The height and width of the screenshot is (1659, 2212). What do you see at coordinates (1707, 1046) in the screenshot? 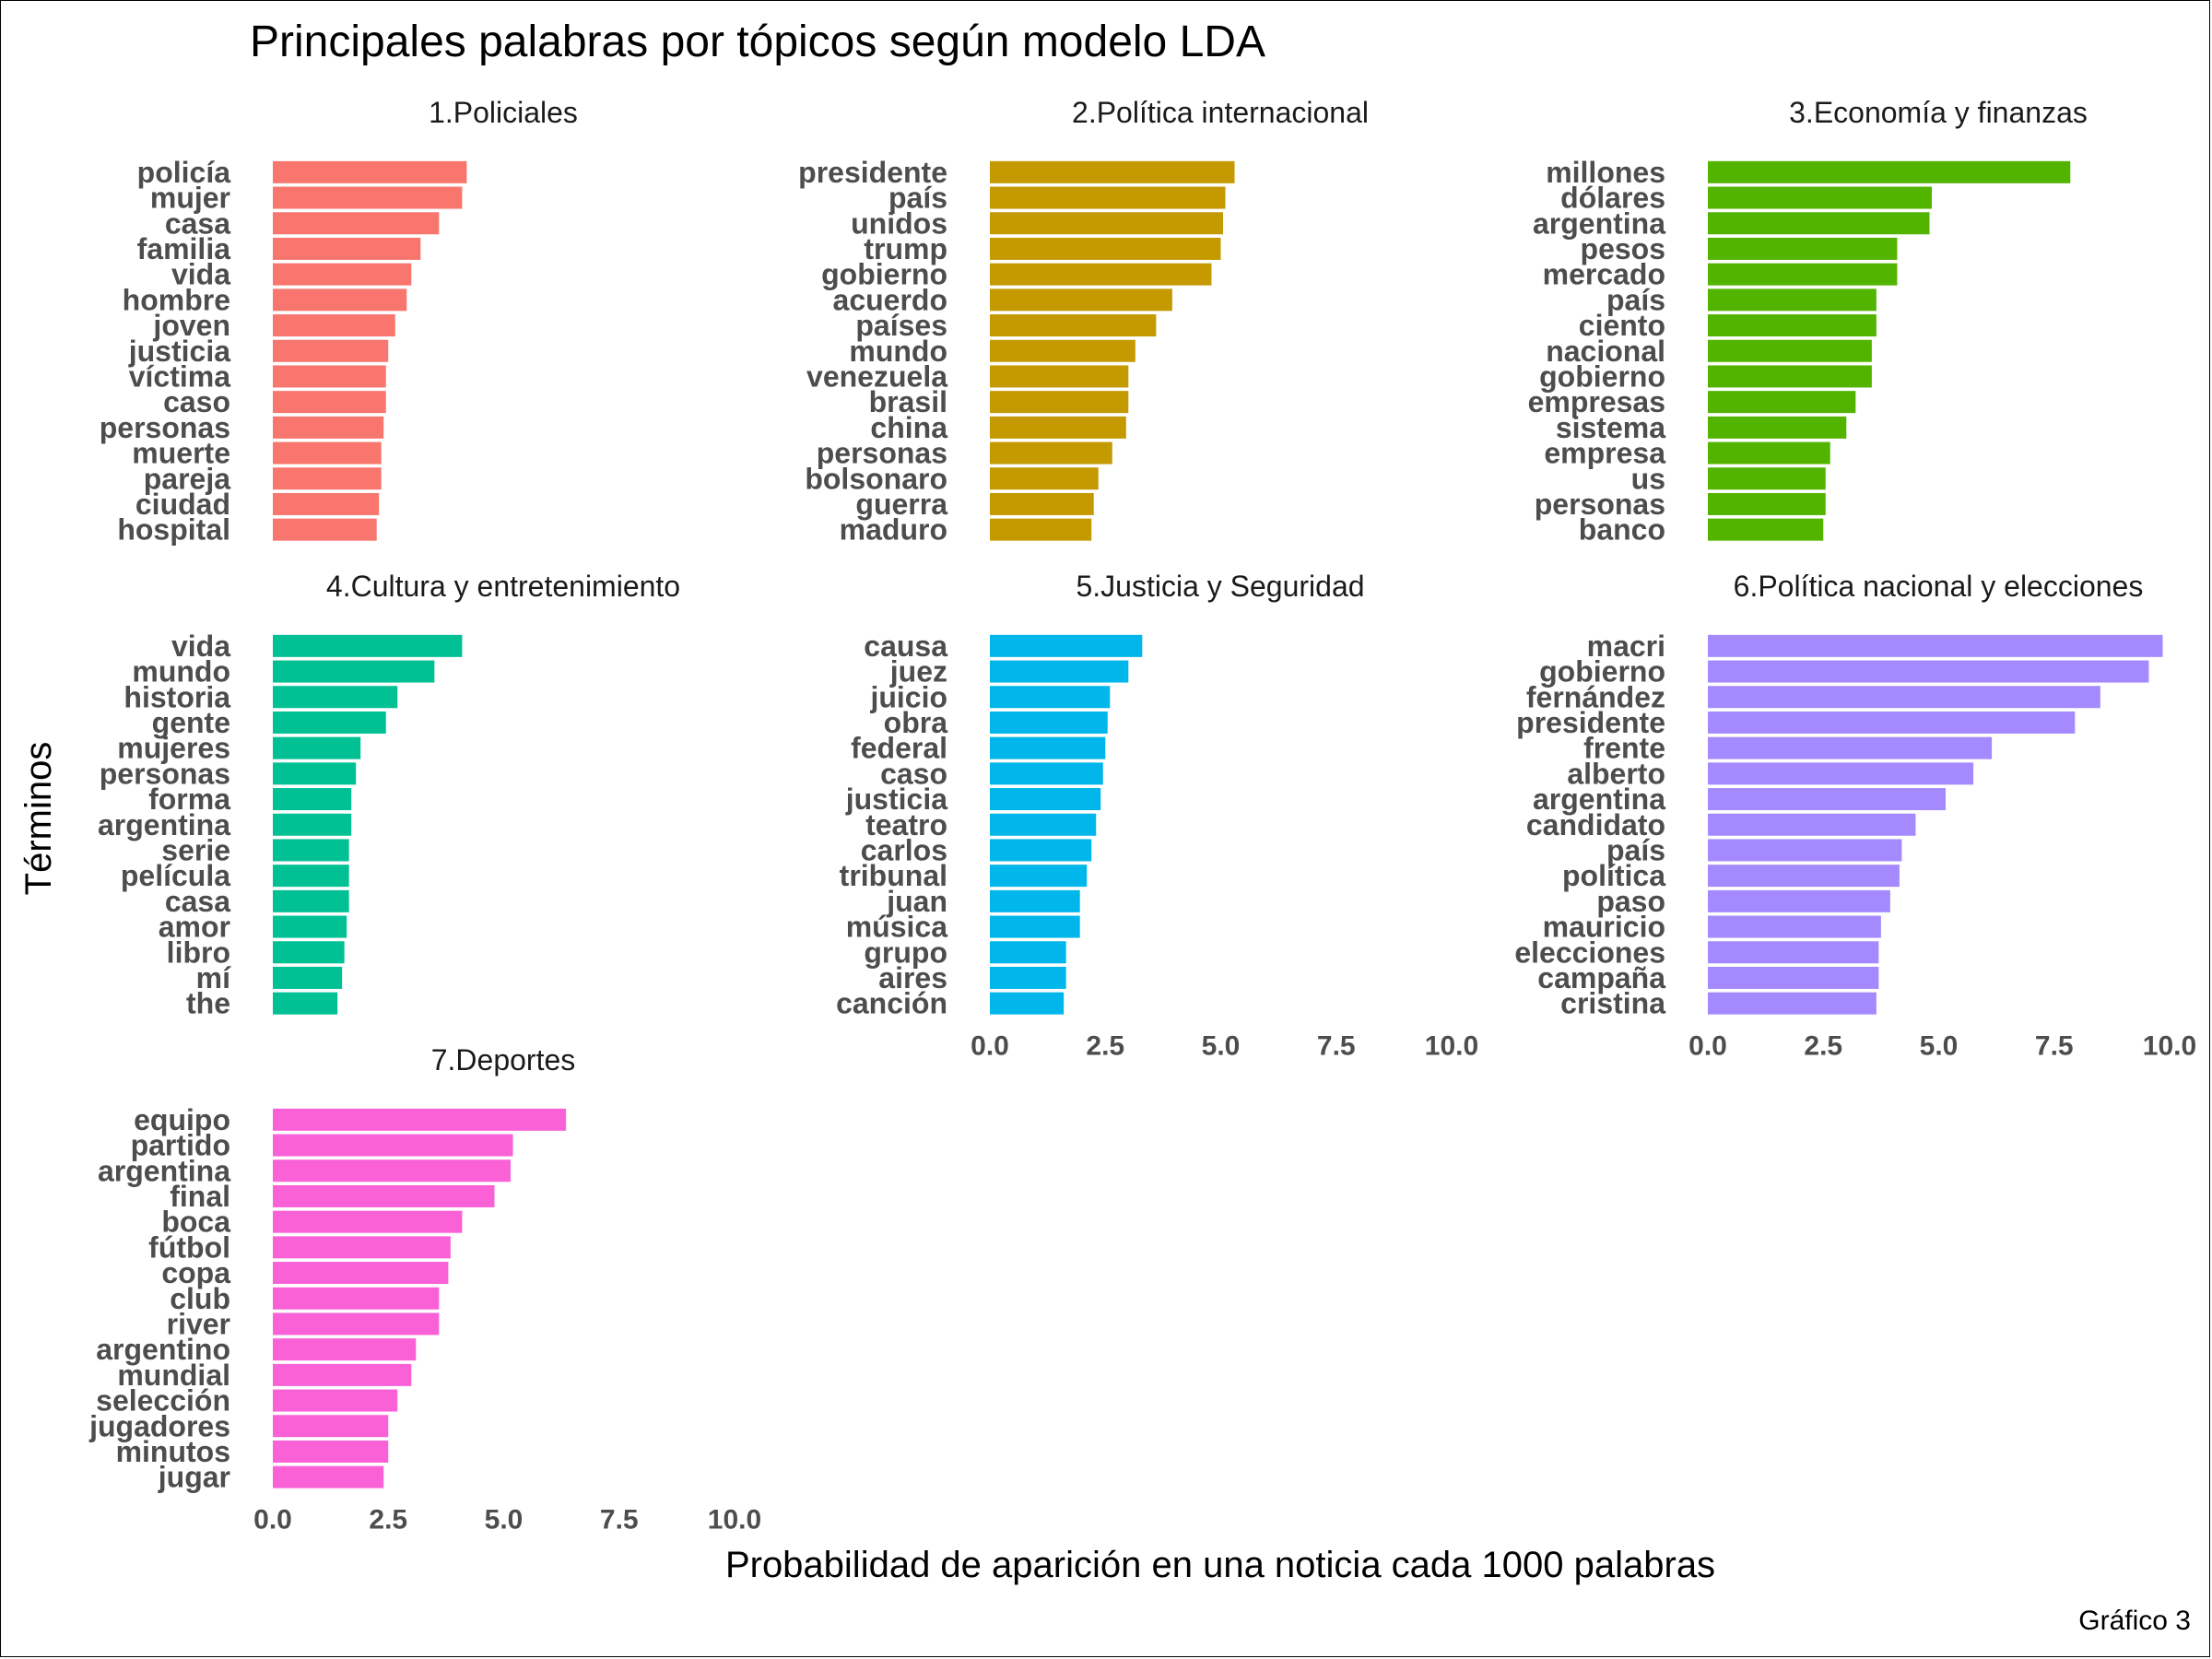
I see `x-tick-label: 0.0` at bounding box center [1707, 1046].